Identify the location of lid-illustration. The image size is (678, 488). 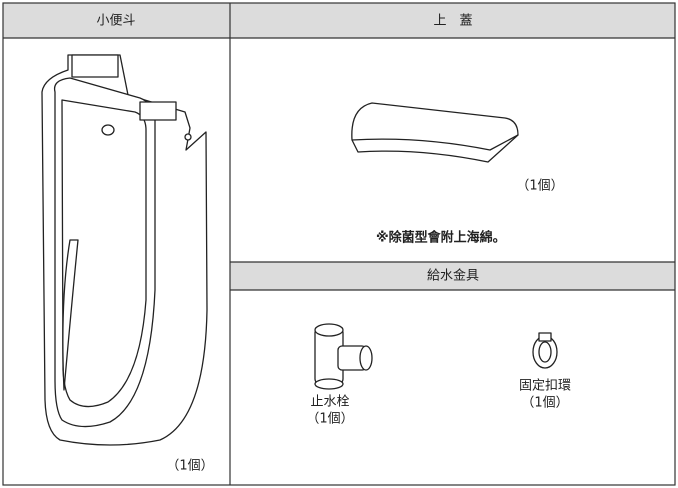
(435, 132).